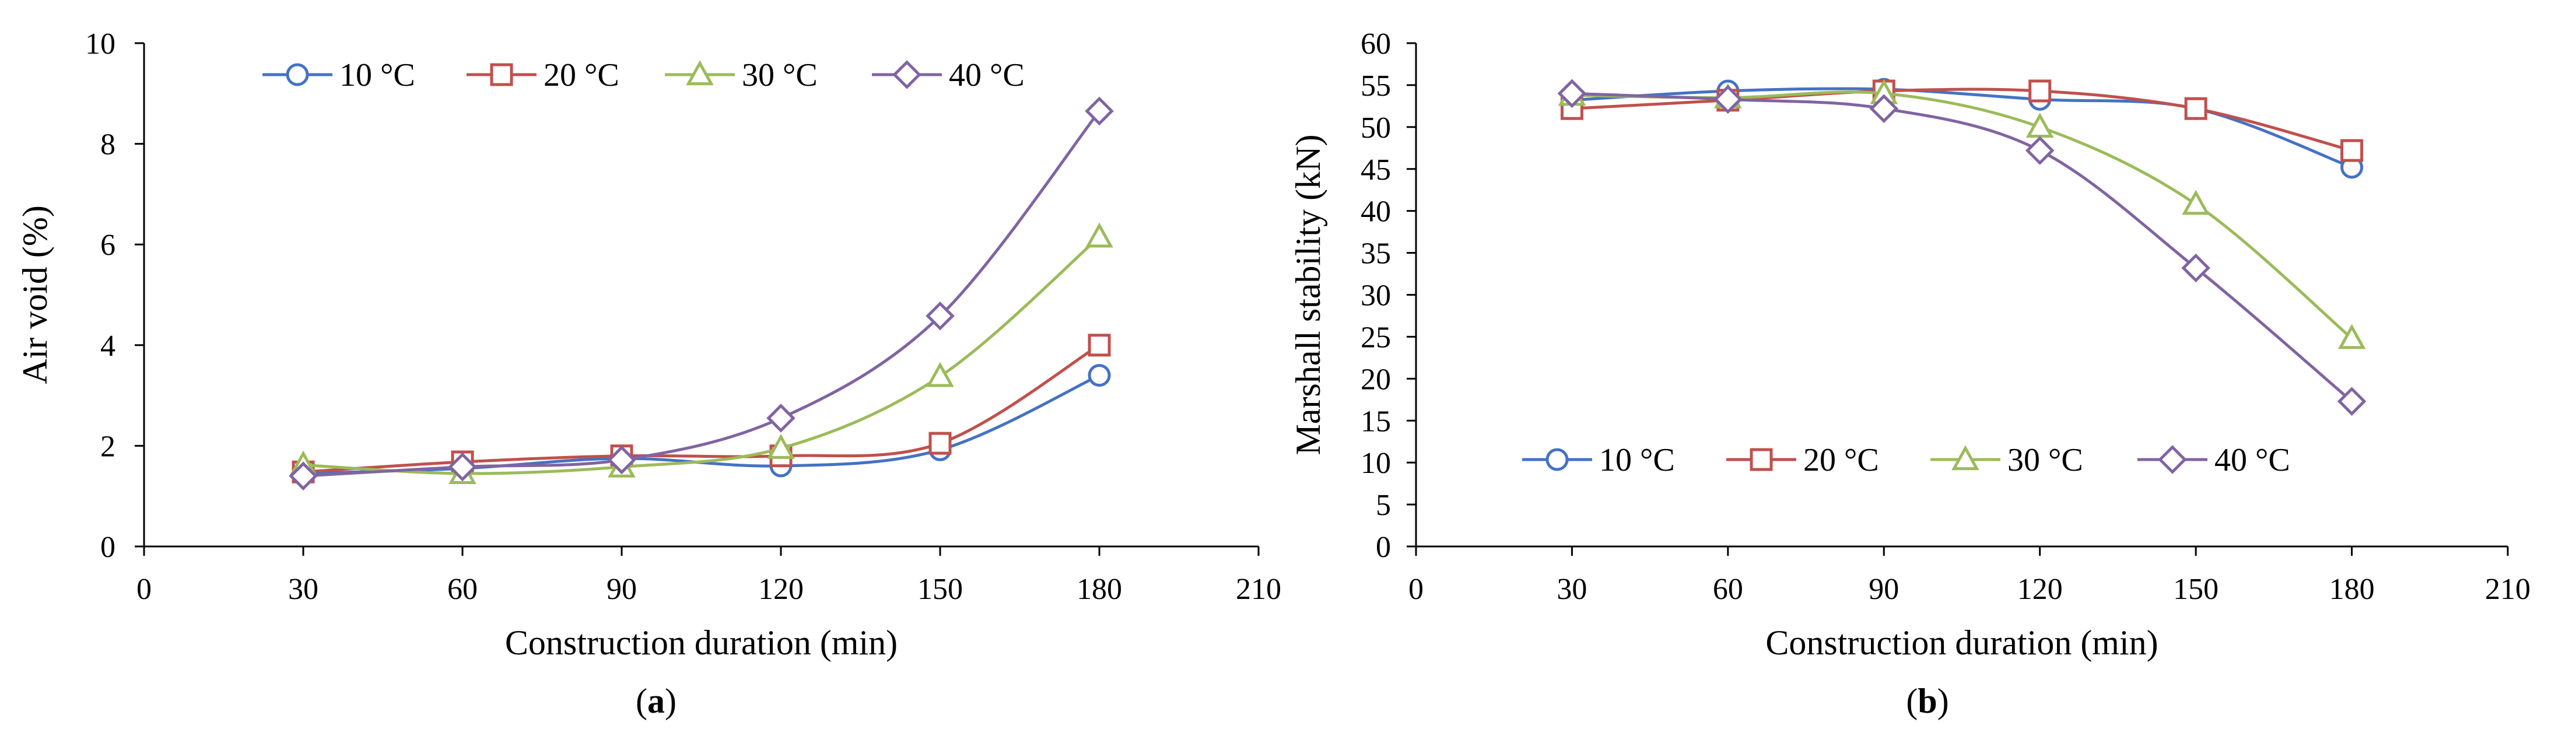  What do you see at coordinates (107, 145) in the screenshot?
I see `y-tick-label: 8` at bounding box center [107, 145].